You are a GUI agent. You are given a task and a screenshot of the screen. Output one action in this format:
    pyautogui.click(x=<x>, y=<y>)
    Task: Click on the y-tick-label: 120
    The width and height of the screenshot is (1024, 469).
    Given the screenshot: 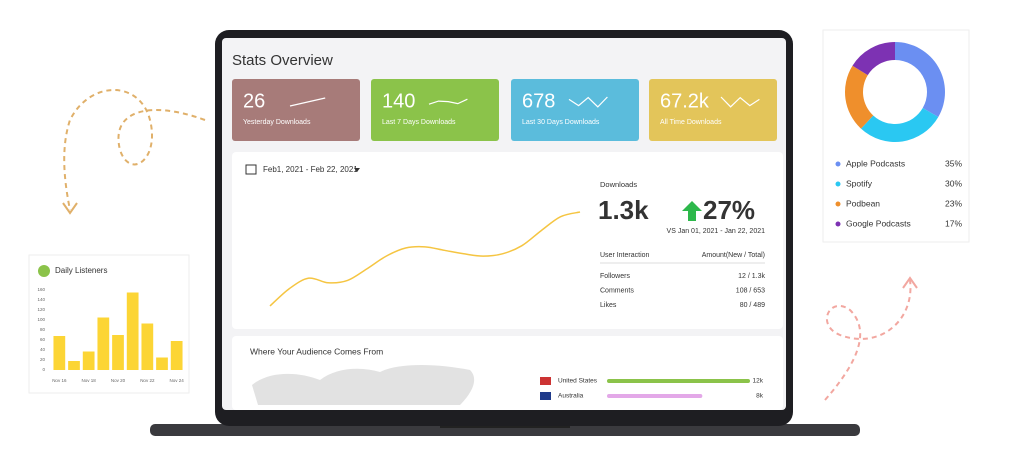 What is the action you would take?
    pyautogui.click(x=41, y=309)
    